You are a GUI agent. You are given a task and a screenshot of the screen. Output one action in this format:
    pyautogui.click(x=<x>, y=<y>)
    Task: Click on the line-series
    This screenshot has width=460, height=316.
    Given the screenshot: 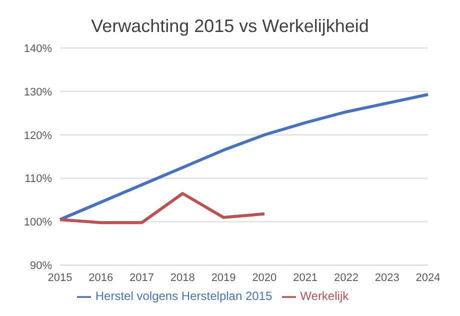 What is the action you would take?
    pyautogui.click(x=162, y=208)
    